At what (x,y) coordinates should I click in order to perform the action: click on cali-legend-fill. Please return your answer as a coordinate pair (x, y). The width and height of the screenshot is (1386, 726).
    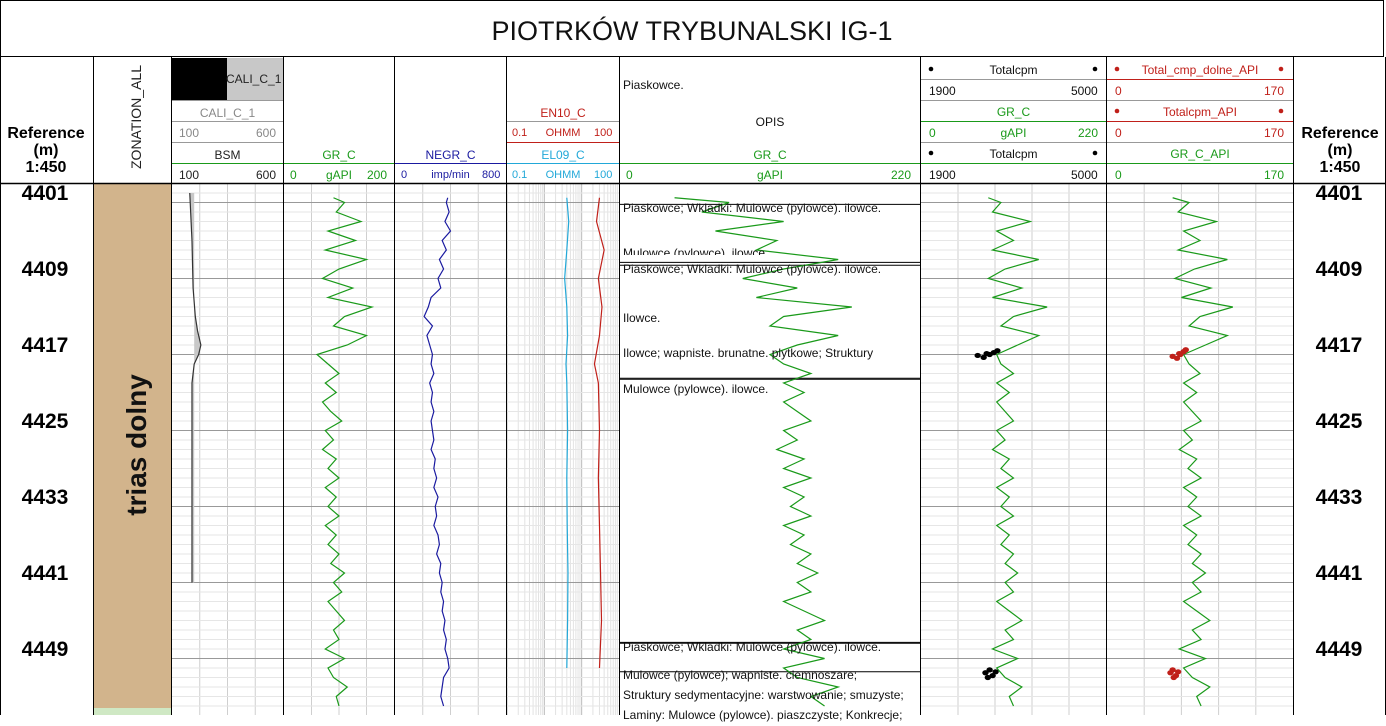
    Looking at the image, I should click on (199, 79).